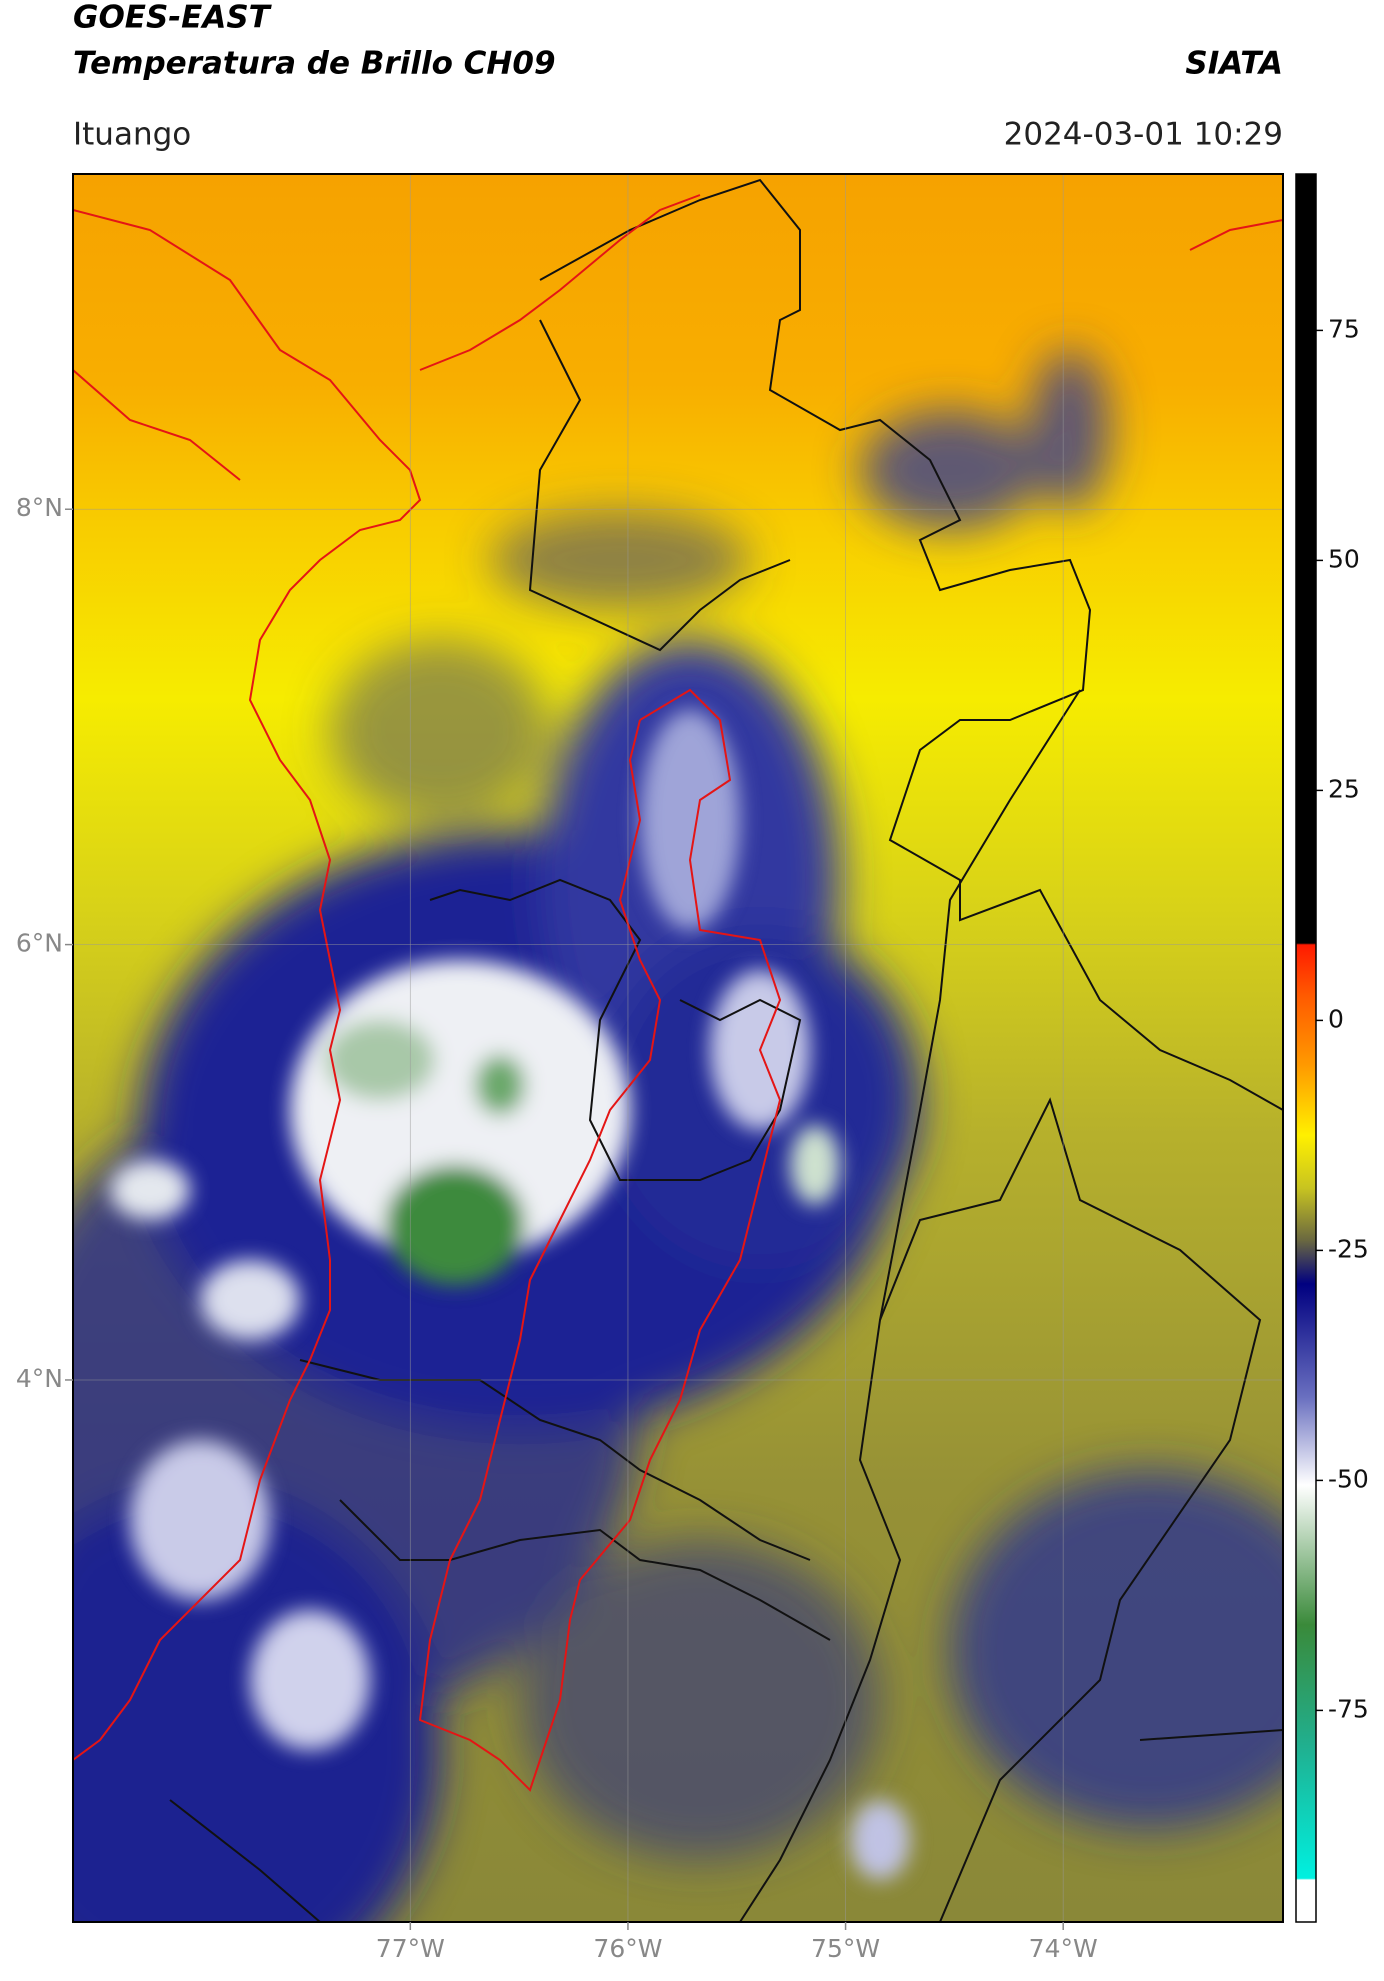  I want to click on y-tick-label: 6°N, so click(39, 943).